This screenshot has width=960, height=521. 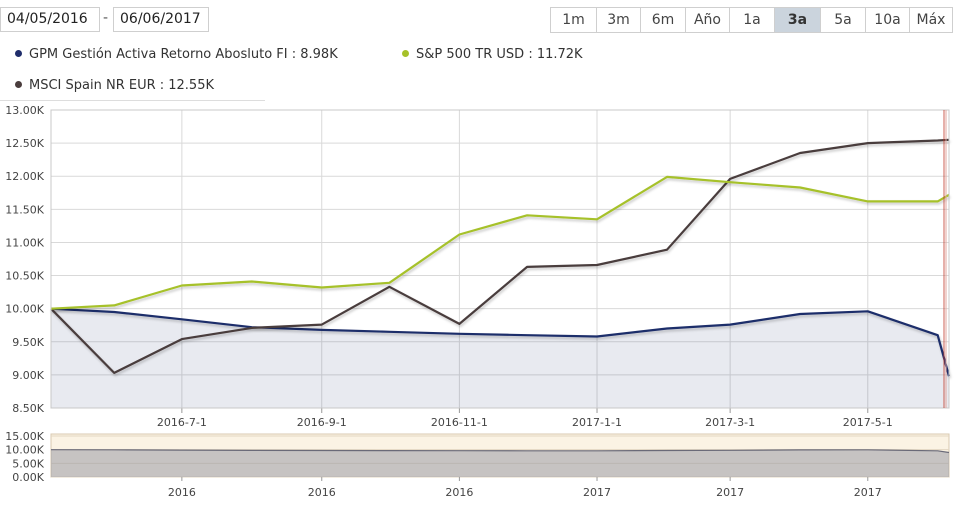 What do you see at coordinates (499, 54) in the screenshot?
I see `legend-label-sp500: S&P 500 TR USD : 11.72K` at bounding box center [499, 54].